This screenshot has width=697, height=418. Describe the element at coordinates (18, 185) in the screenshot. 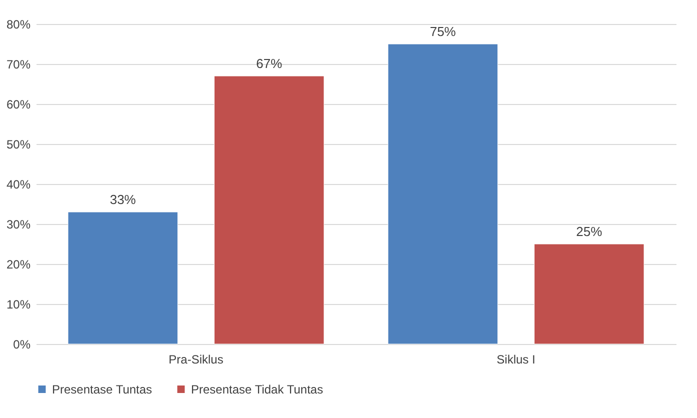

I see `y-tick-label: 40%` at that location.